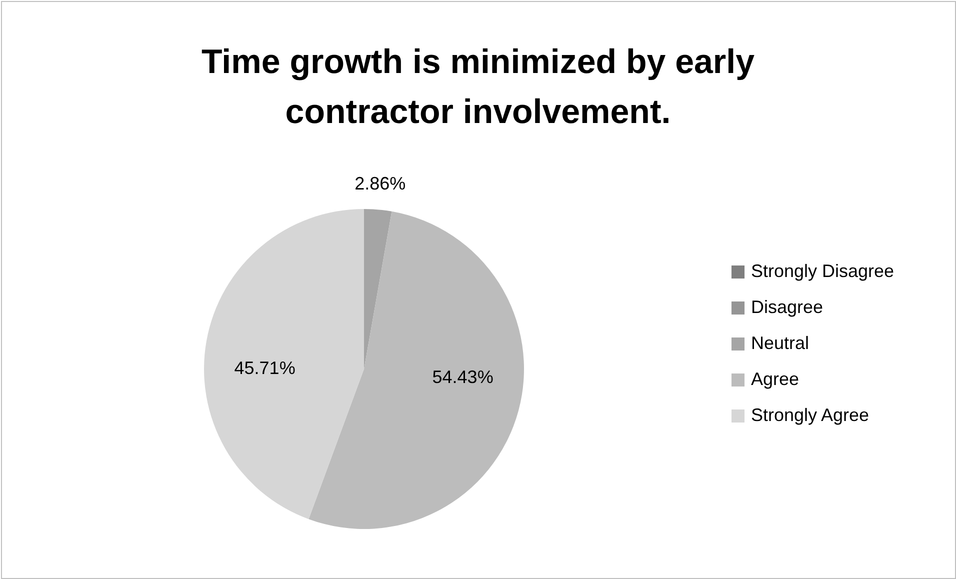 The image size is (956, 579). Describe the element at coordinates (775, 379) in the screenshot. I see `legend-label: Agree` at that location.